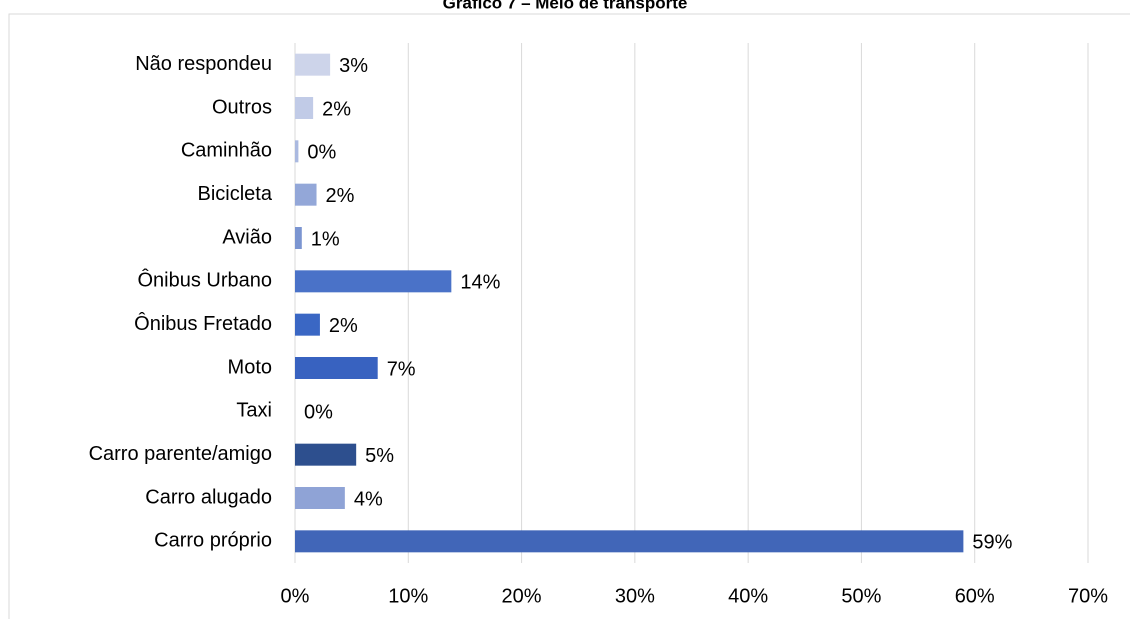  What do you see at coordinates (1088, 596) in the screenshot?
I see `x-tick-label: 70%` at bounding box center [1088, 596].